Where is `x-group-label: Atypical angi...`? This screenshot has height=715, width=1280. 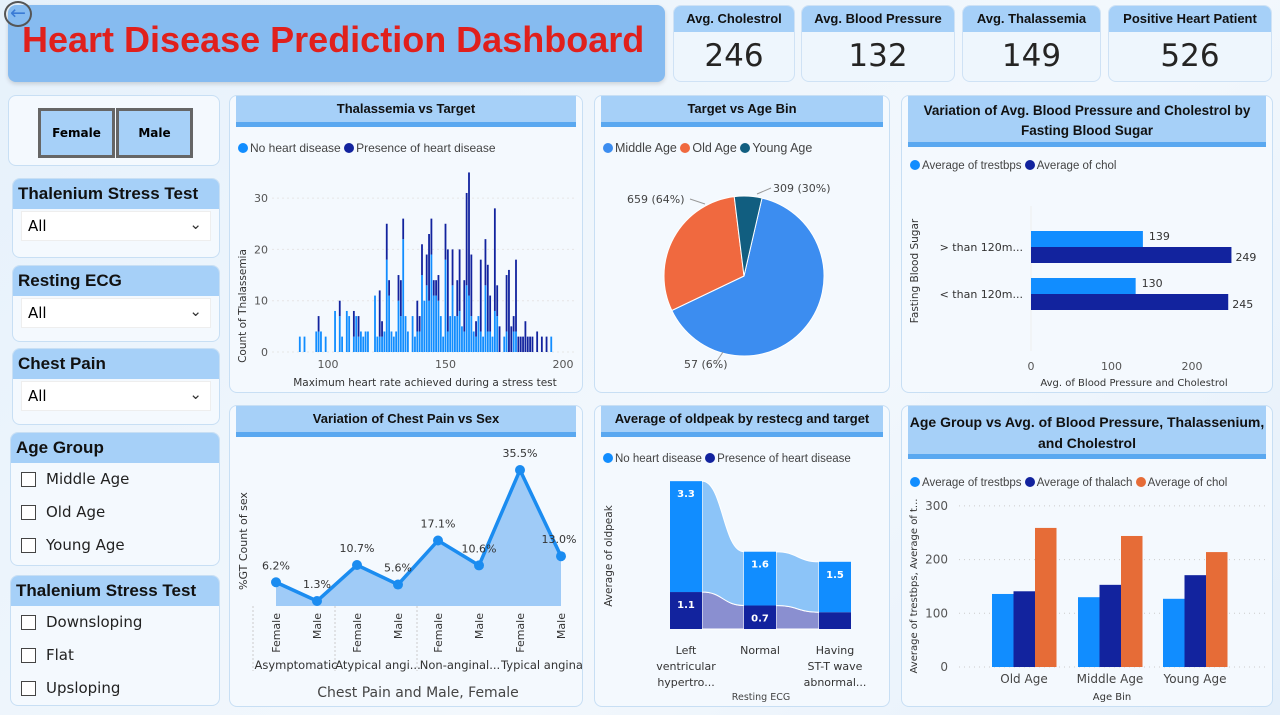 x-group-label: Atypical angi... is located at coordinates (378, 665).